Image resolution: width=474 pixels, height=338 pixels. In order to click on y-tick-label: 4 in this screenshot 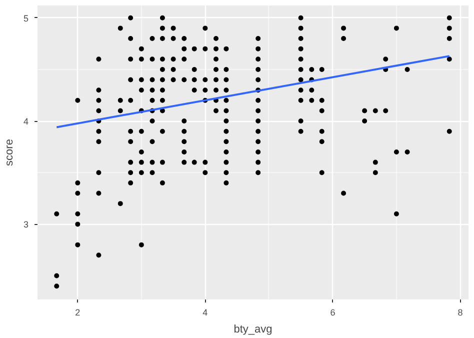, I will do `click(26, 121)`.